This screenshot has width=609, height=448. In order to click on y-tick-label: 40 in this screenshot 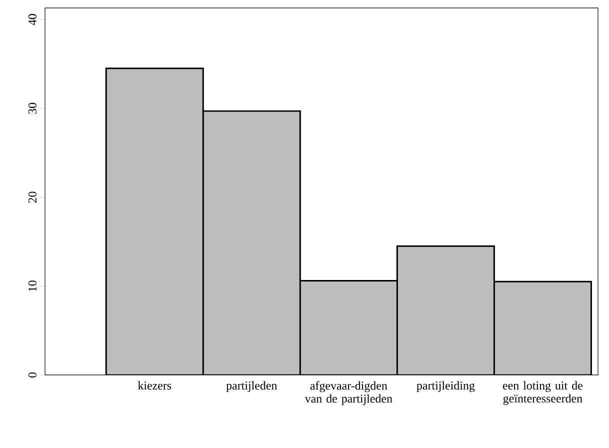, I will do `click(32, 20)`.